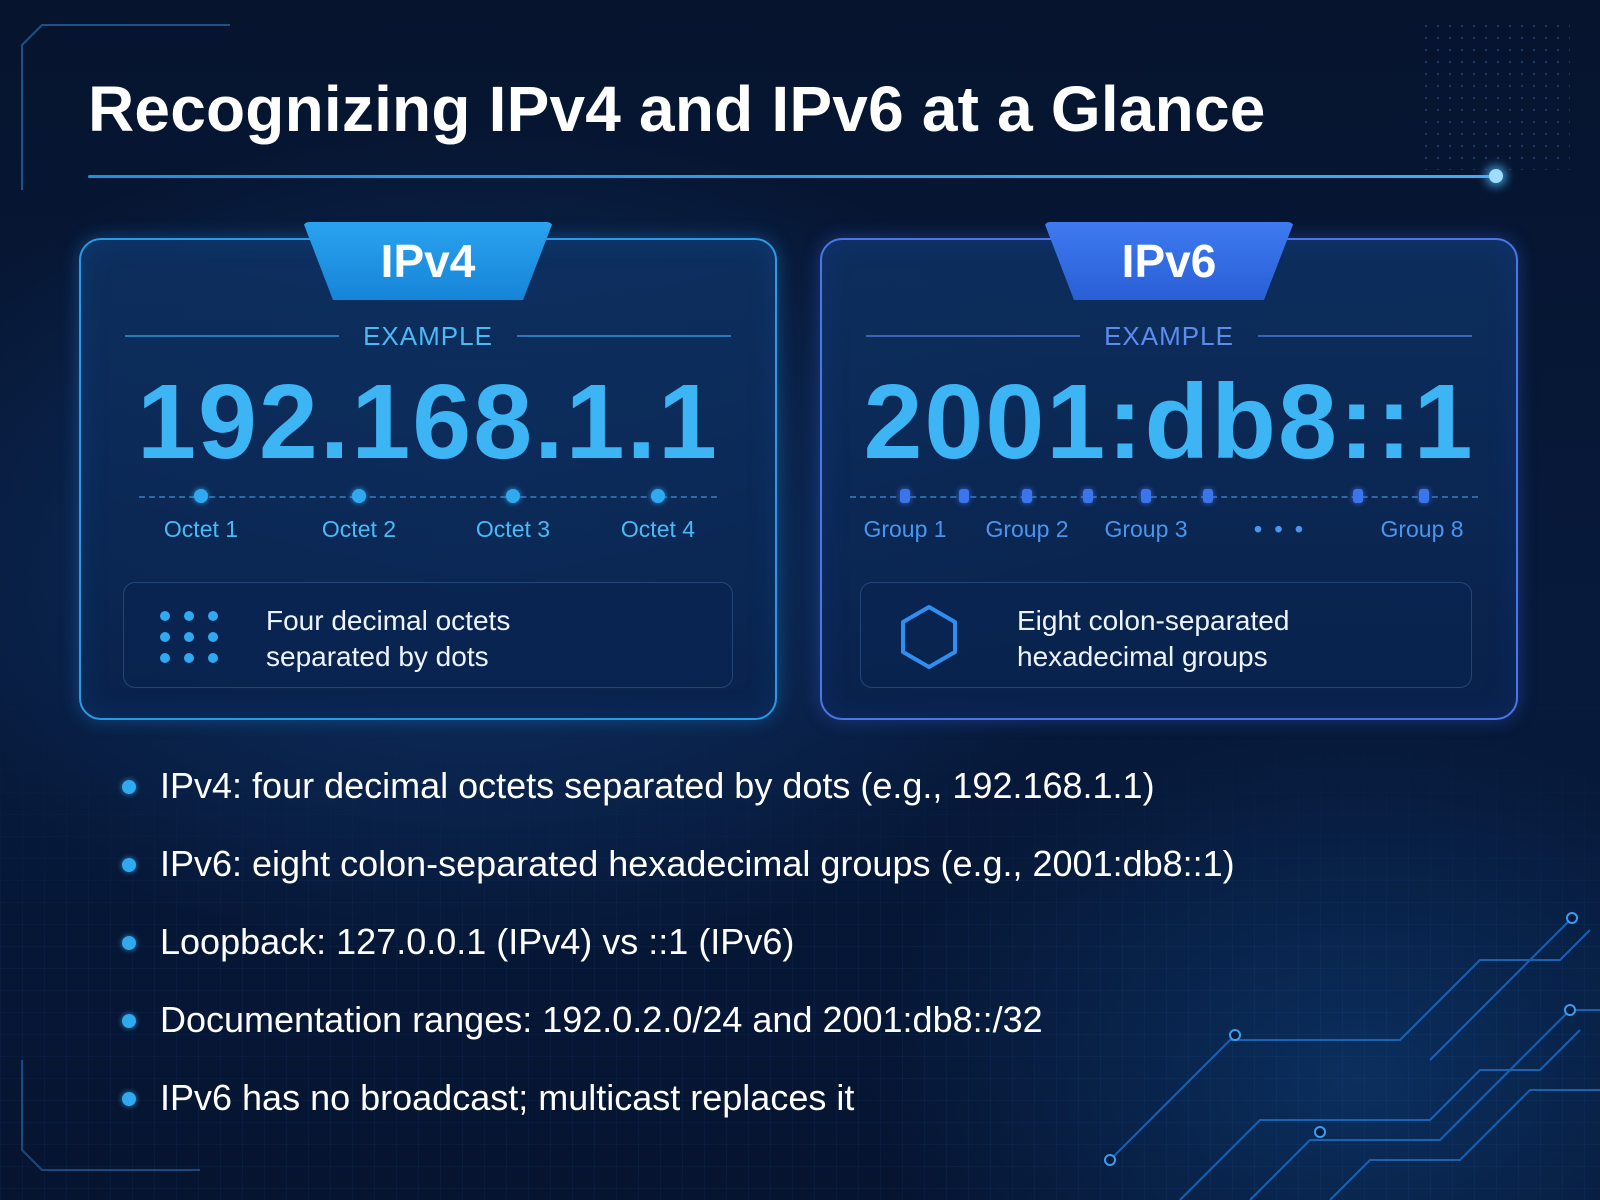  I want to click on ipv6-description-line: Eight colon-separated, so click(1153, 620).